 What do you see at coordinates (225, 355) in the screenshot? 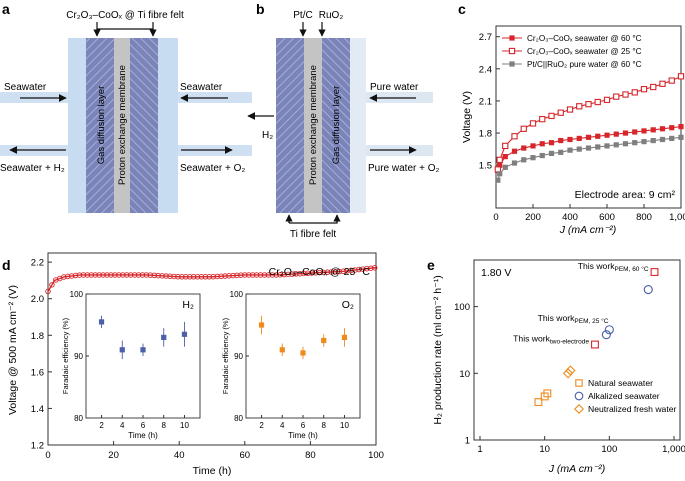
I see `inset-ylabel-o2: Faradaic efficiency (%)` at bounding box center [225, 355].